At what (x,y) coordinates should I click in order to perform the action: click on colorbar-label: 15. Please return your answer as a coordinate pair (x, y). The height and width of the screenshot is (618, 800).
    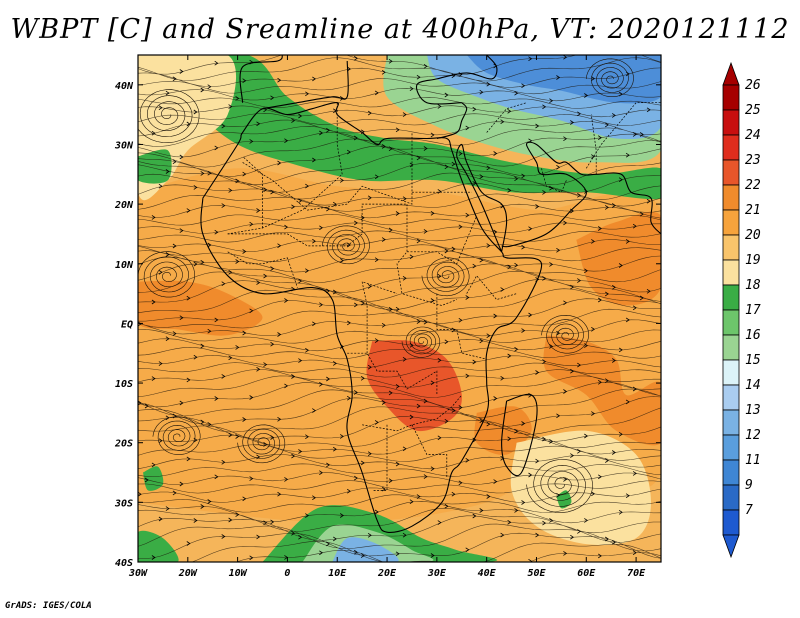
    Looking at the image, I should click on (753, 360).